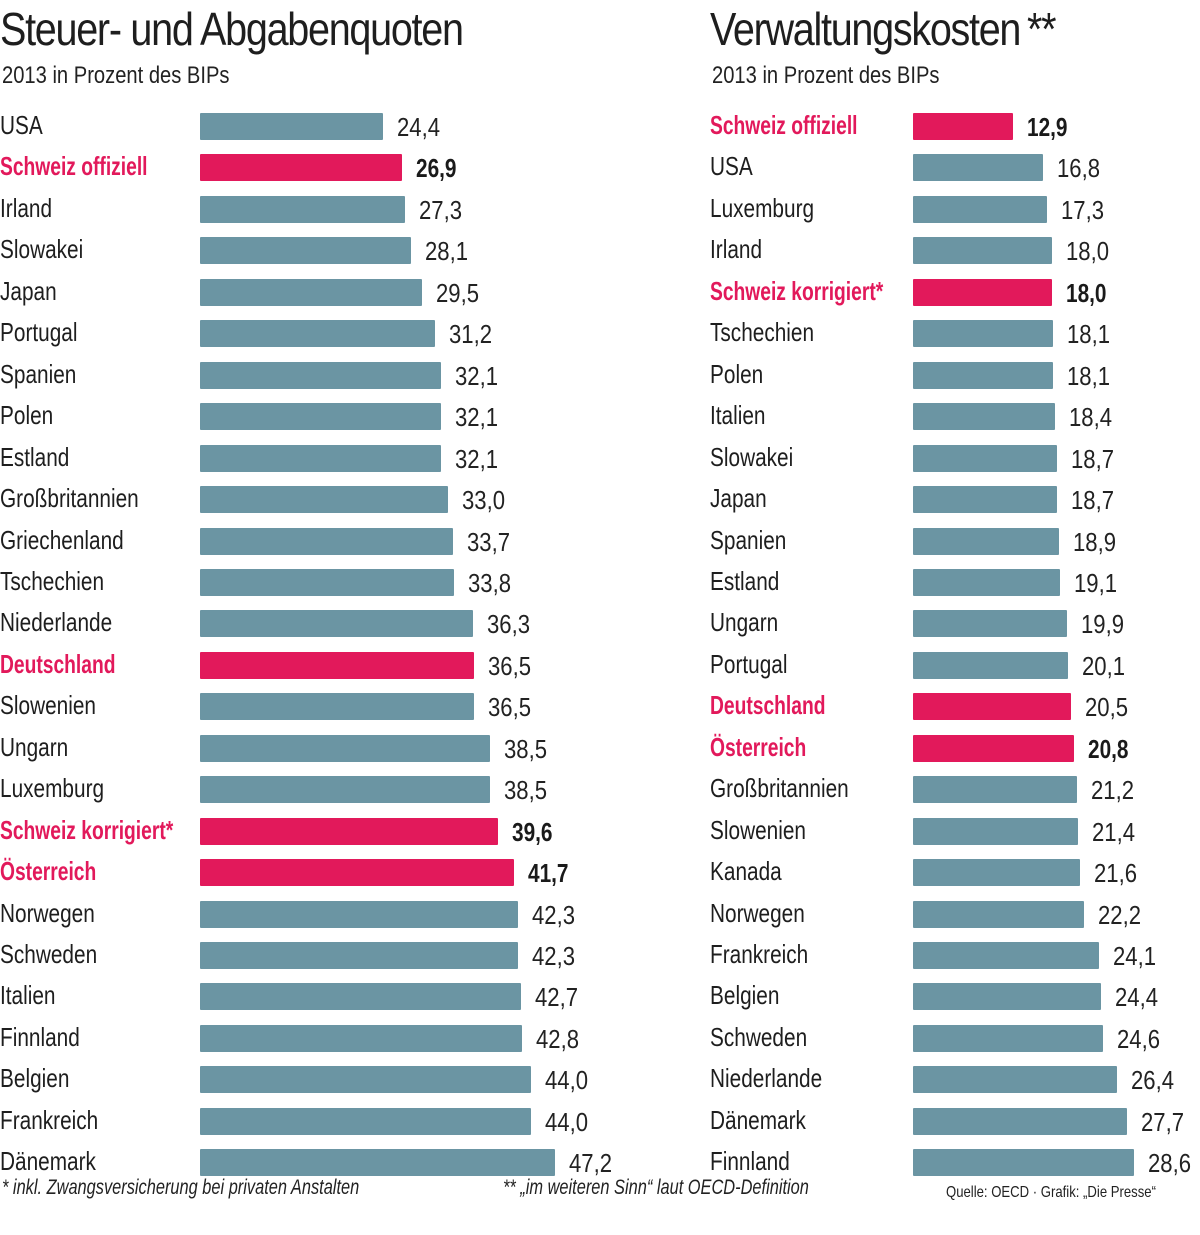 The height and width of the screenshot is (1235, 1200). I want to click on bar-row: Schweiz offiziell 26,9, so click(320, 167).